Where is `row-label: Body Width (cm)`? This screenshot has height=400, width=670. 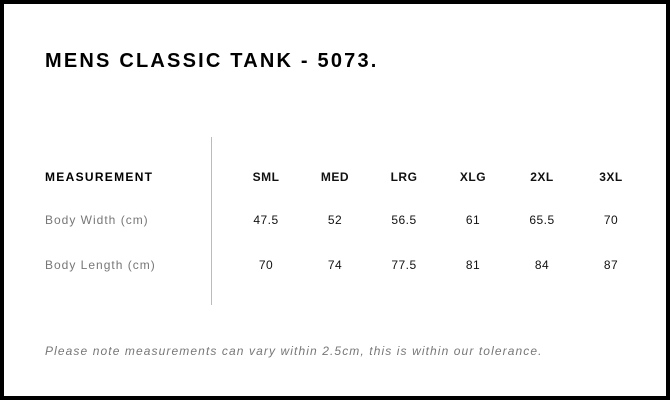
row-label: Body Width (cm) is located at coordinates (97, 220).